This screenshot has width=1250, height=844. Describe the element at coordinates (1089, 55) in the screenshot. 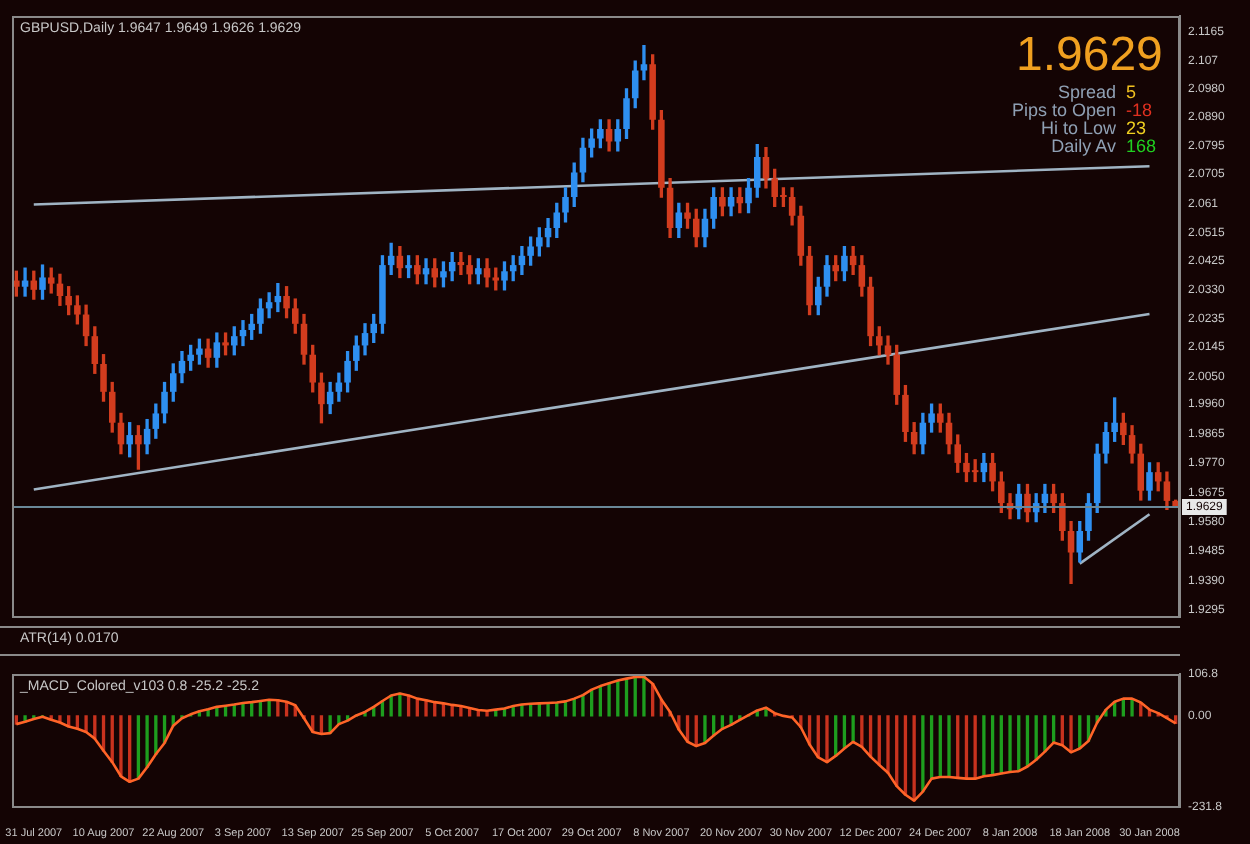

I see `annotation: 1.9629` at that location.